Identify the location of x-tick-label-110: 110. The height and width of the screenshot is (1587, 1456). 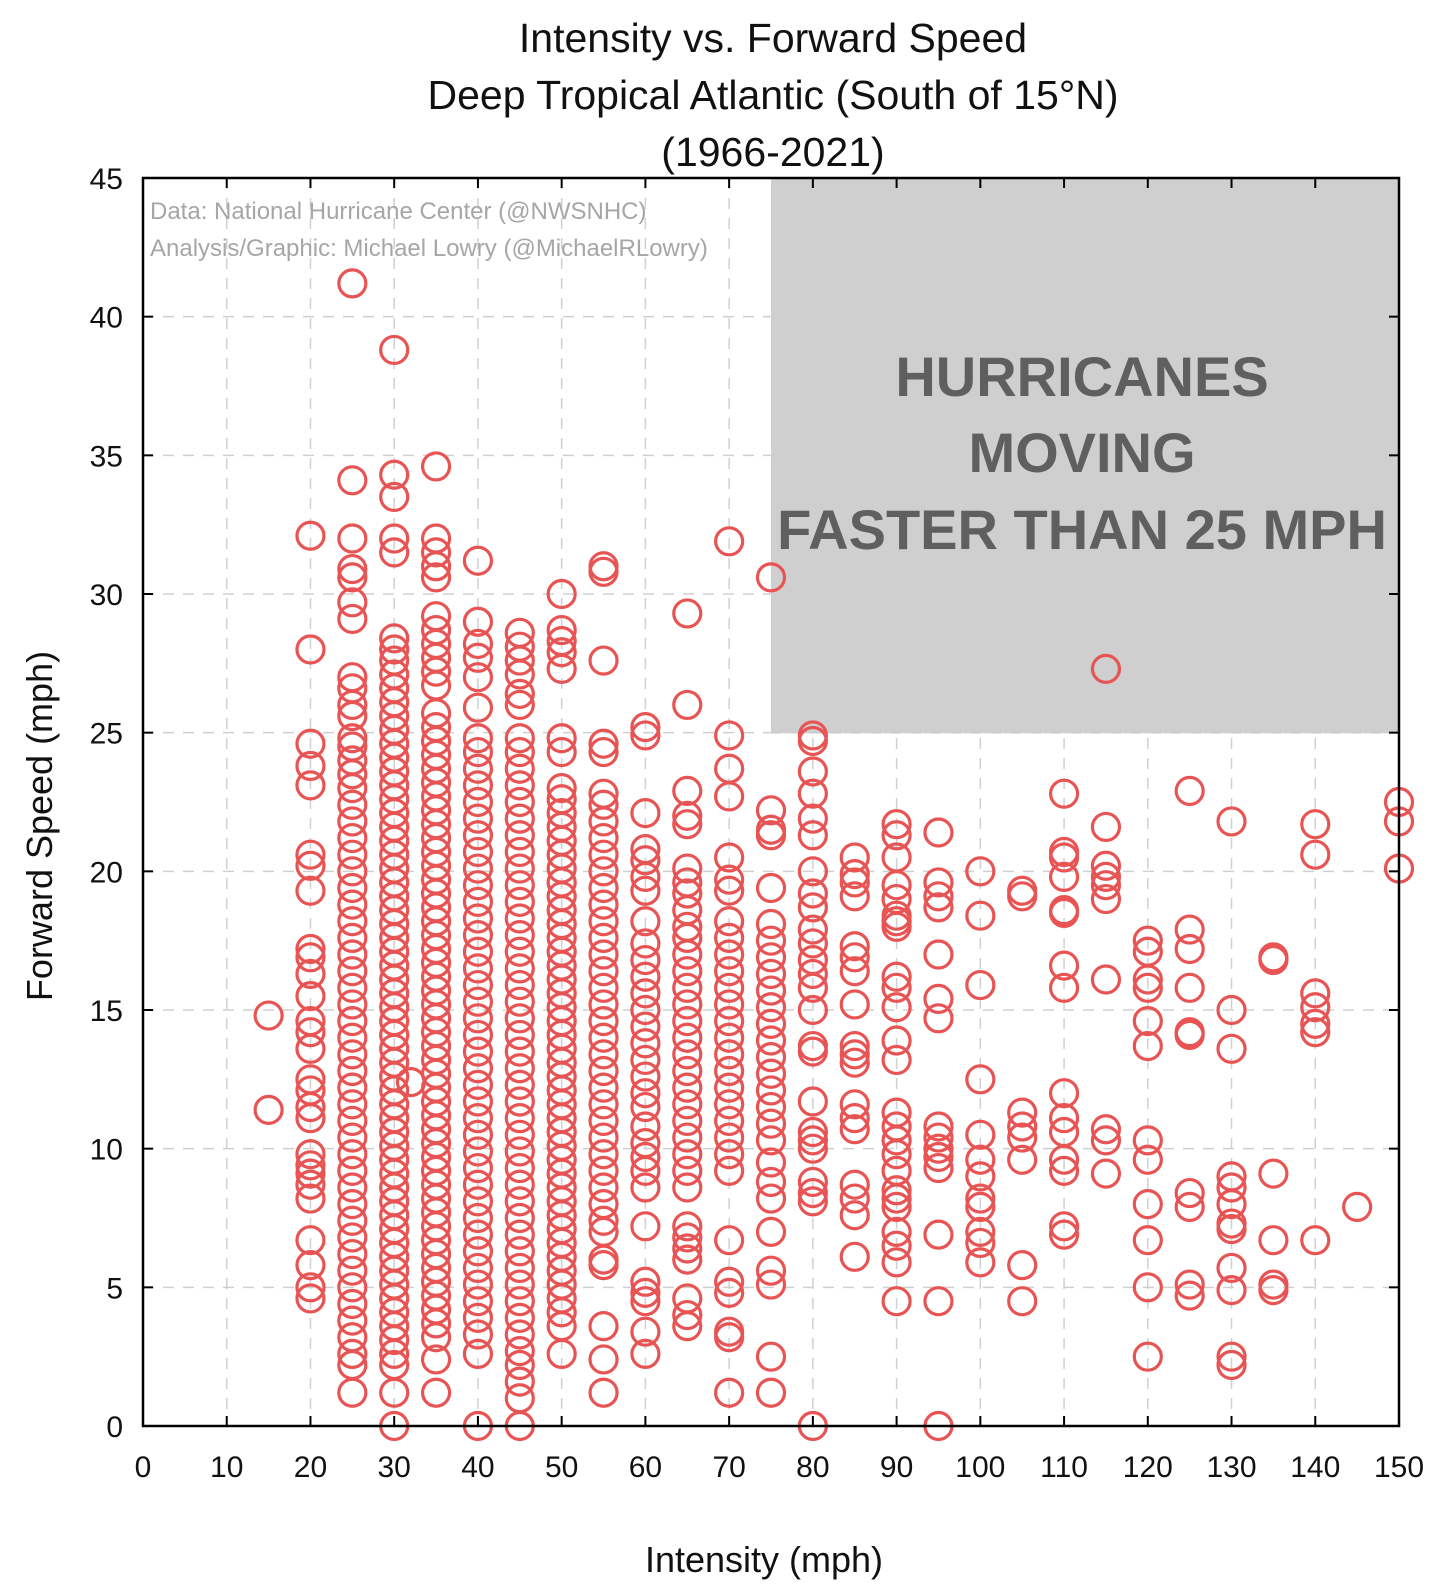
(1064, 1467).